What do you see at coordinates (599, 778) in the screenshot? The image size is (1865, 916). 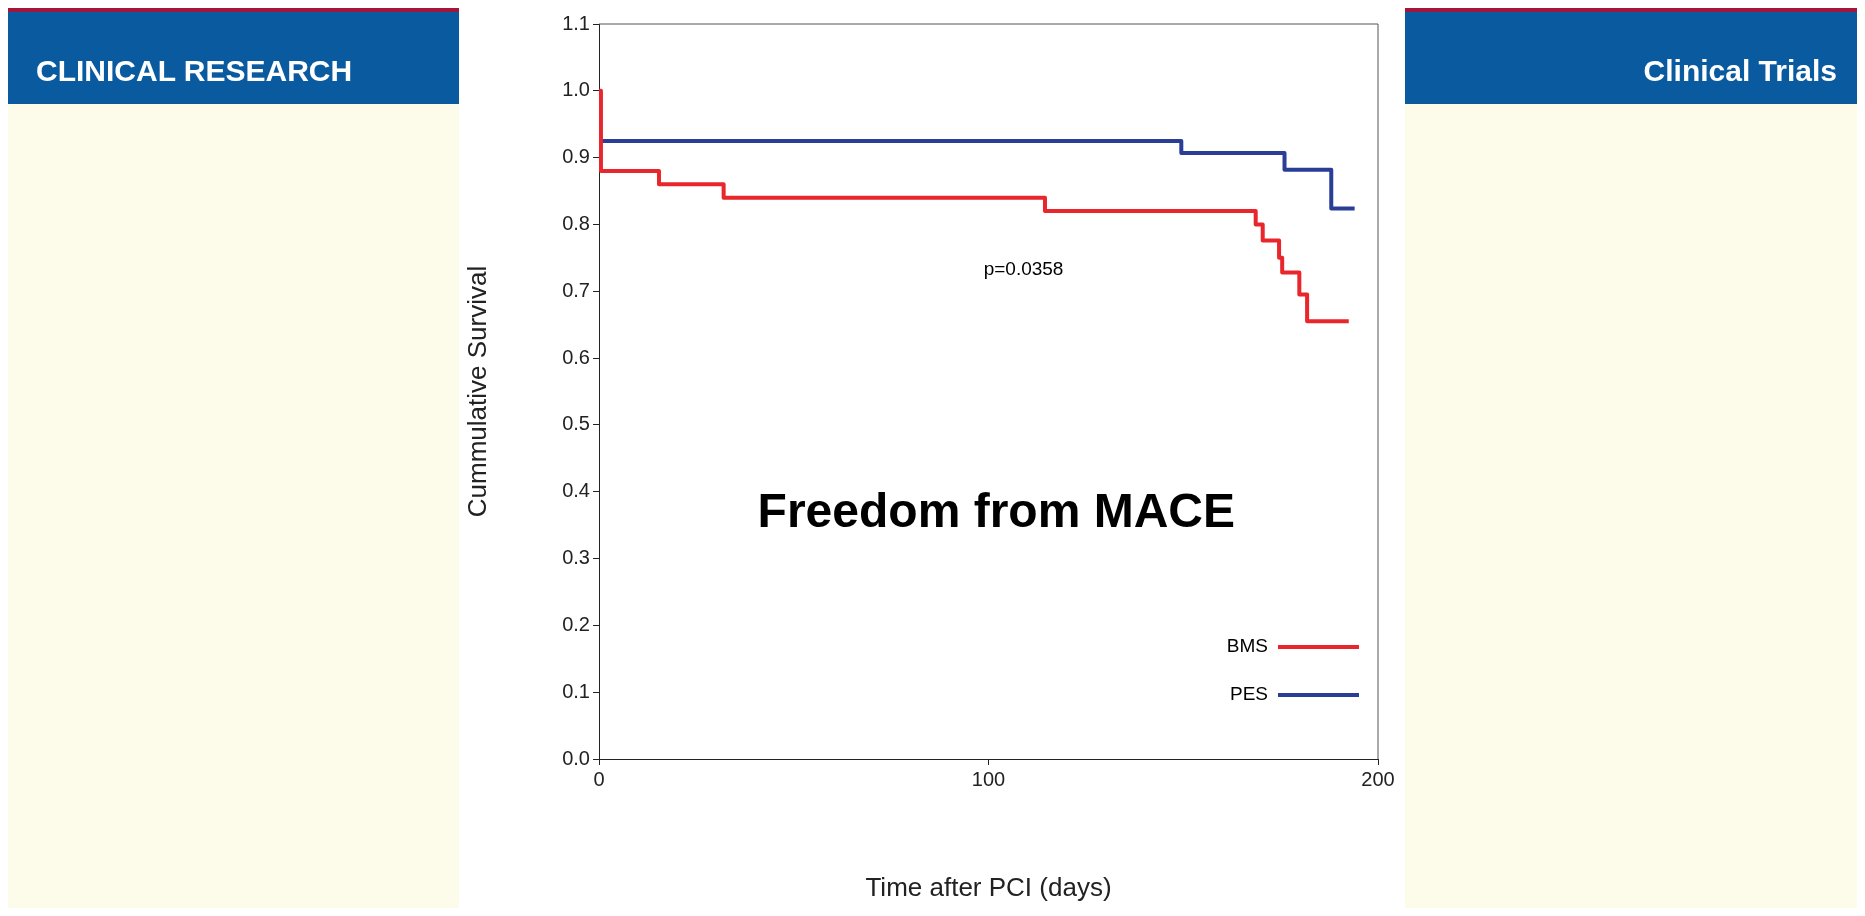 I see `x-tick-label: 0` at bounding box center [599, 778].